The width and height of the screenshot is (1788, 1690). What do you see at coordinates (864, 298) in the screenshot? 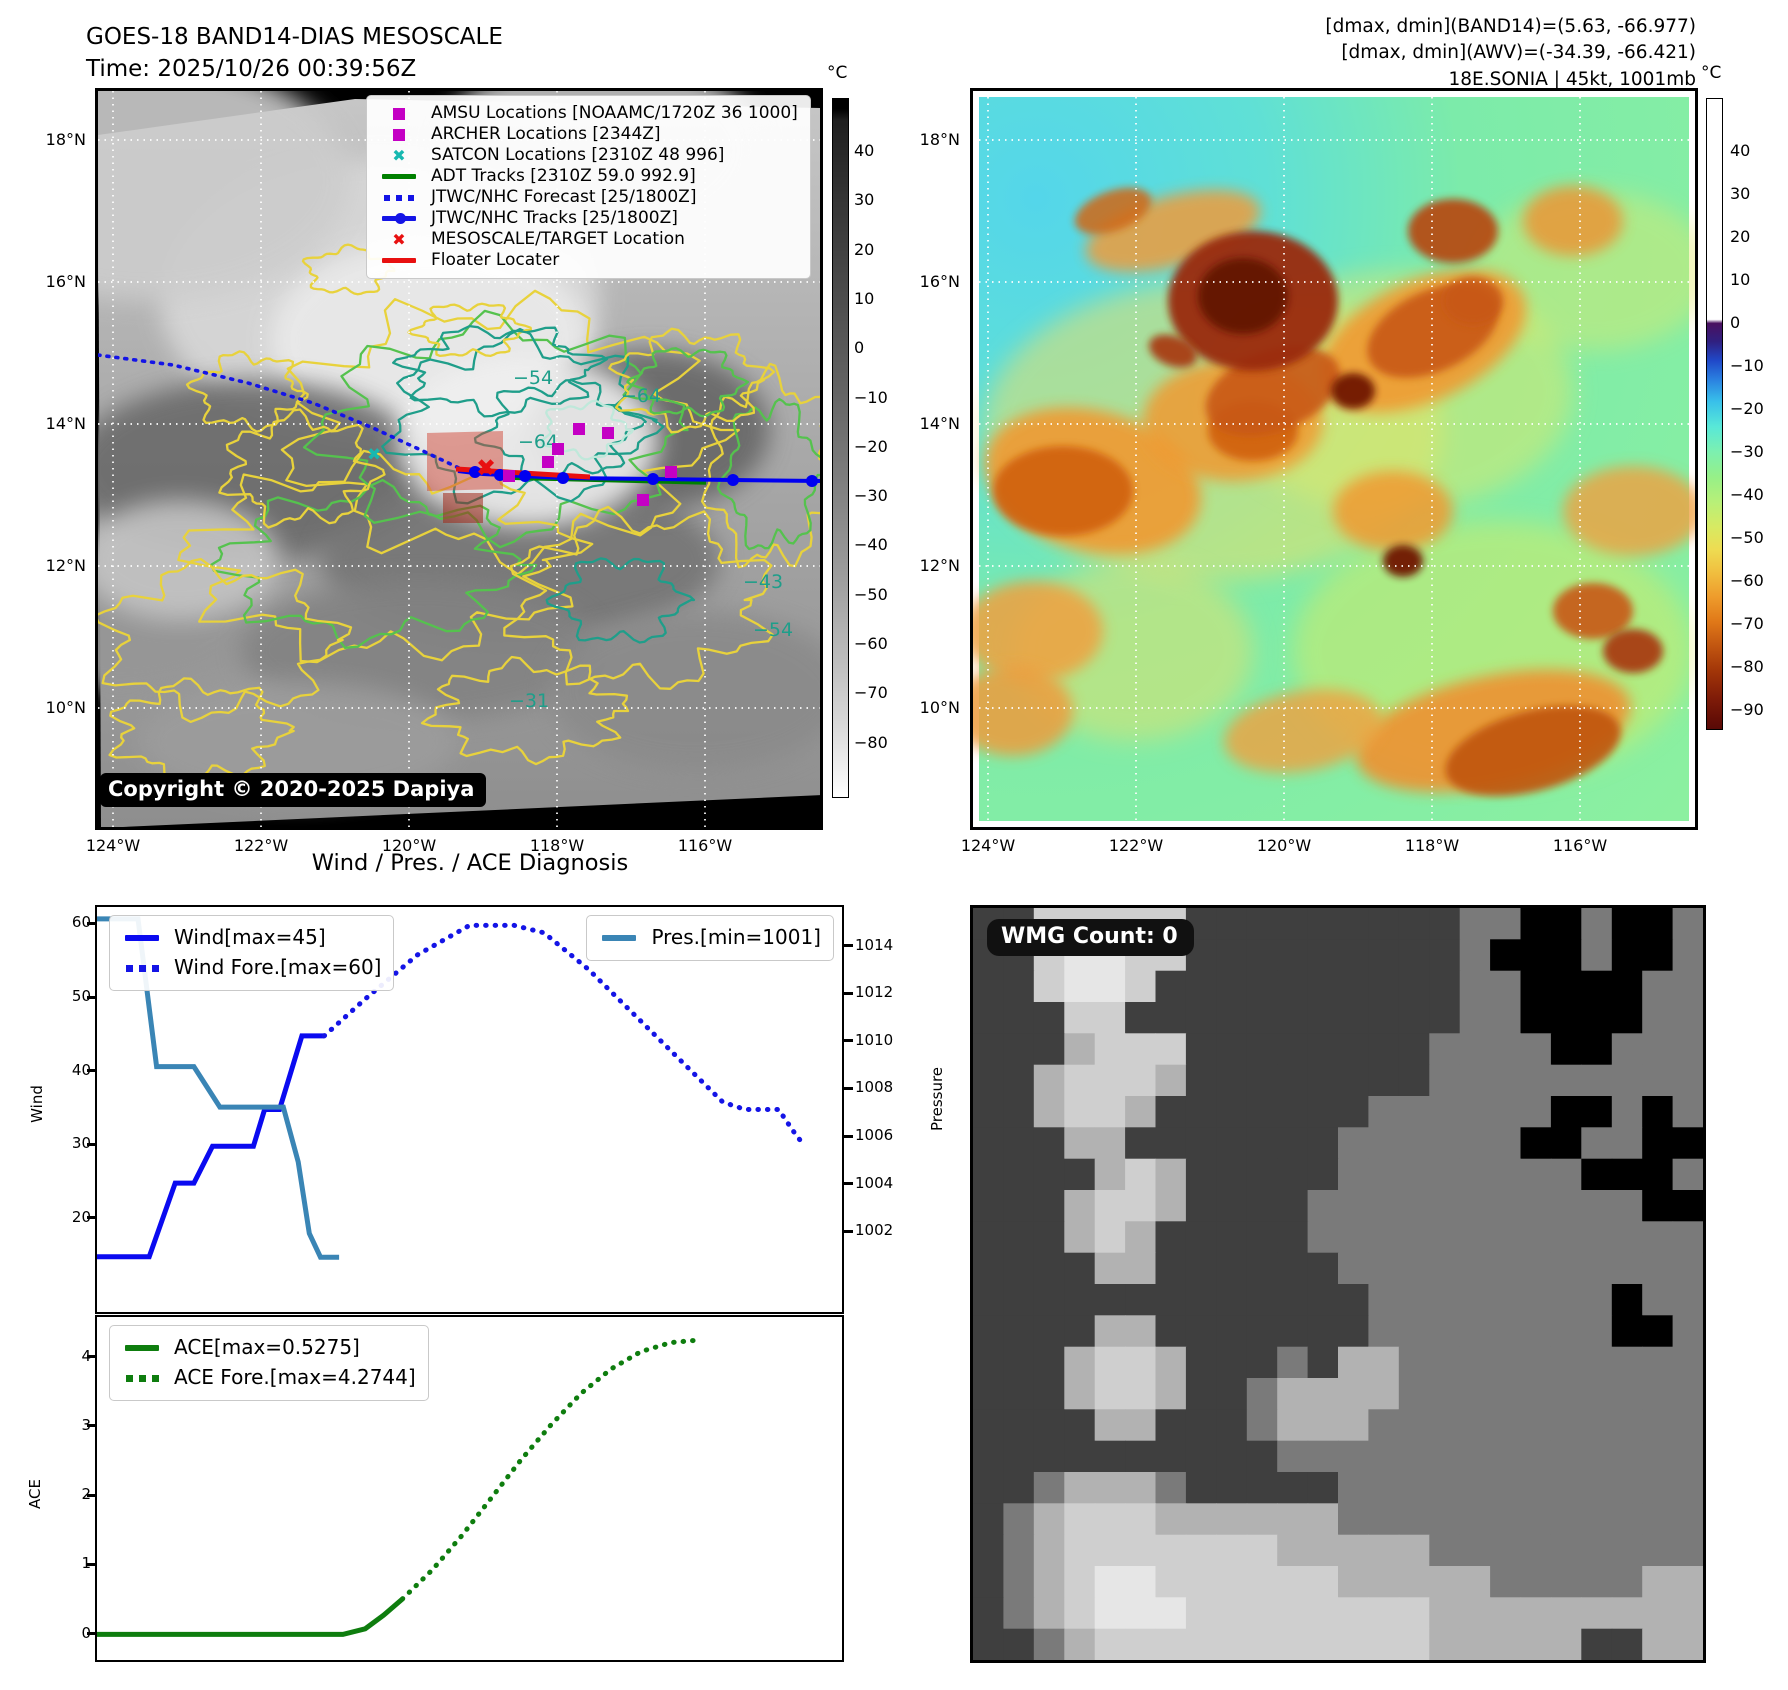
I see `ir-colorbar-tick: 10` at bounding box center [864, 298].